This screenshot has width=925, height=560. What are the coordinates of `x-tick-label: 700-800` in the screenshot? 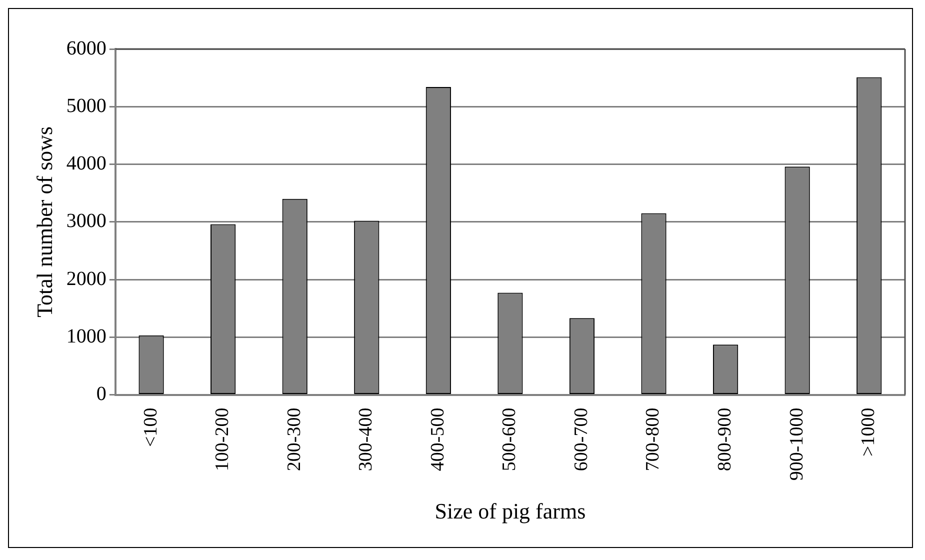 It's located at (653, 440).